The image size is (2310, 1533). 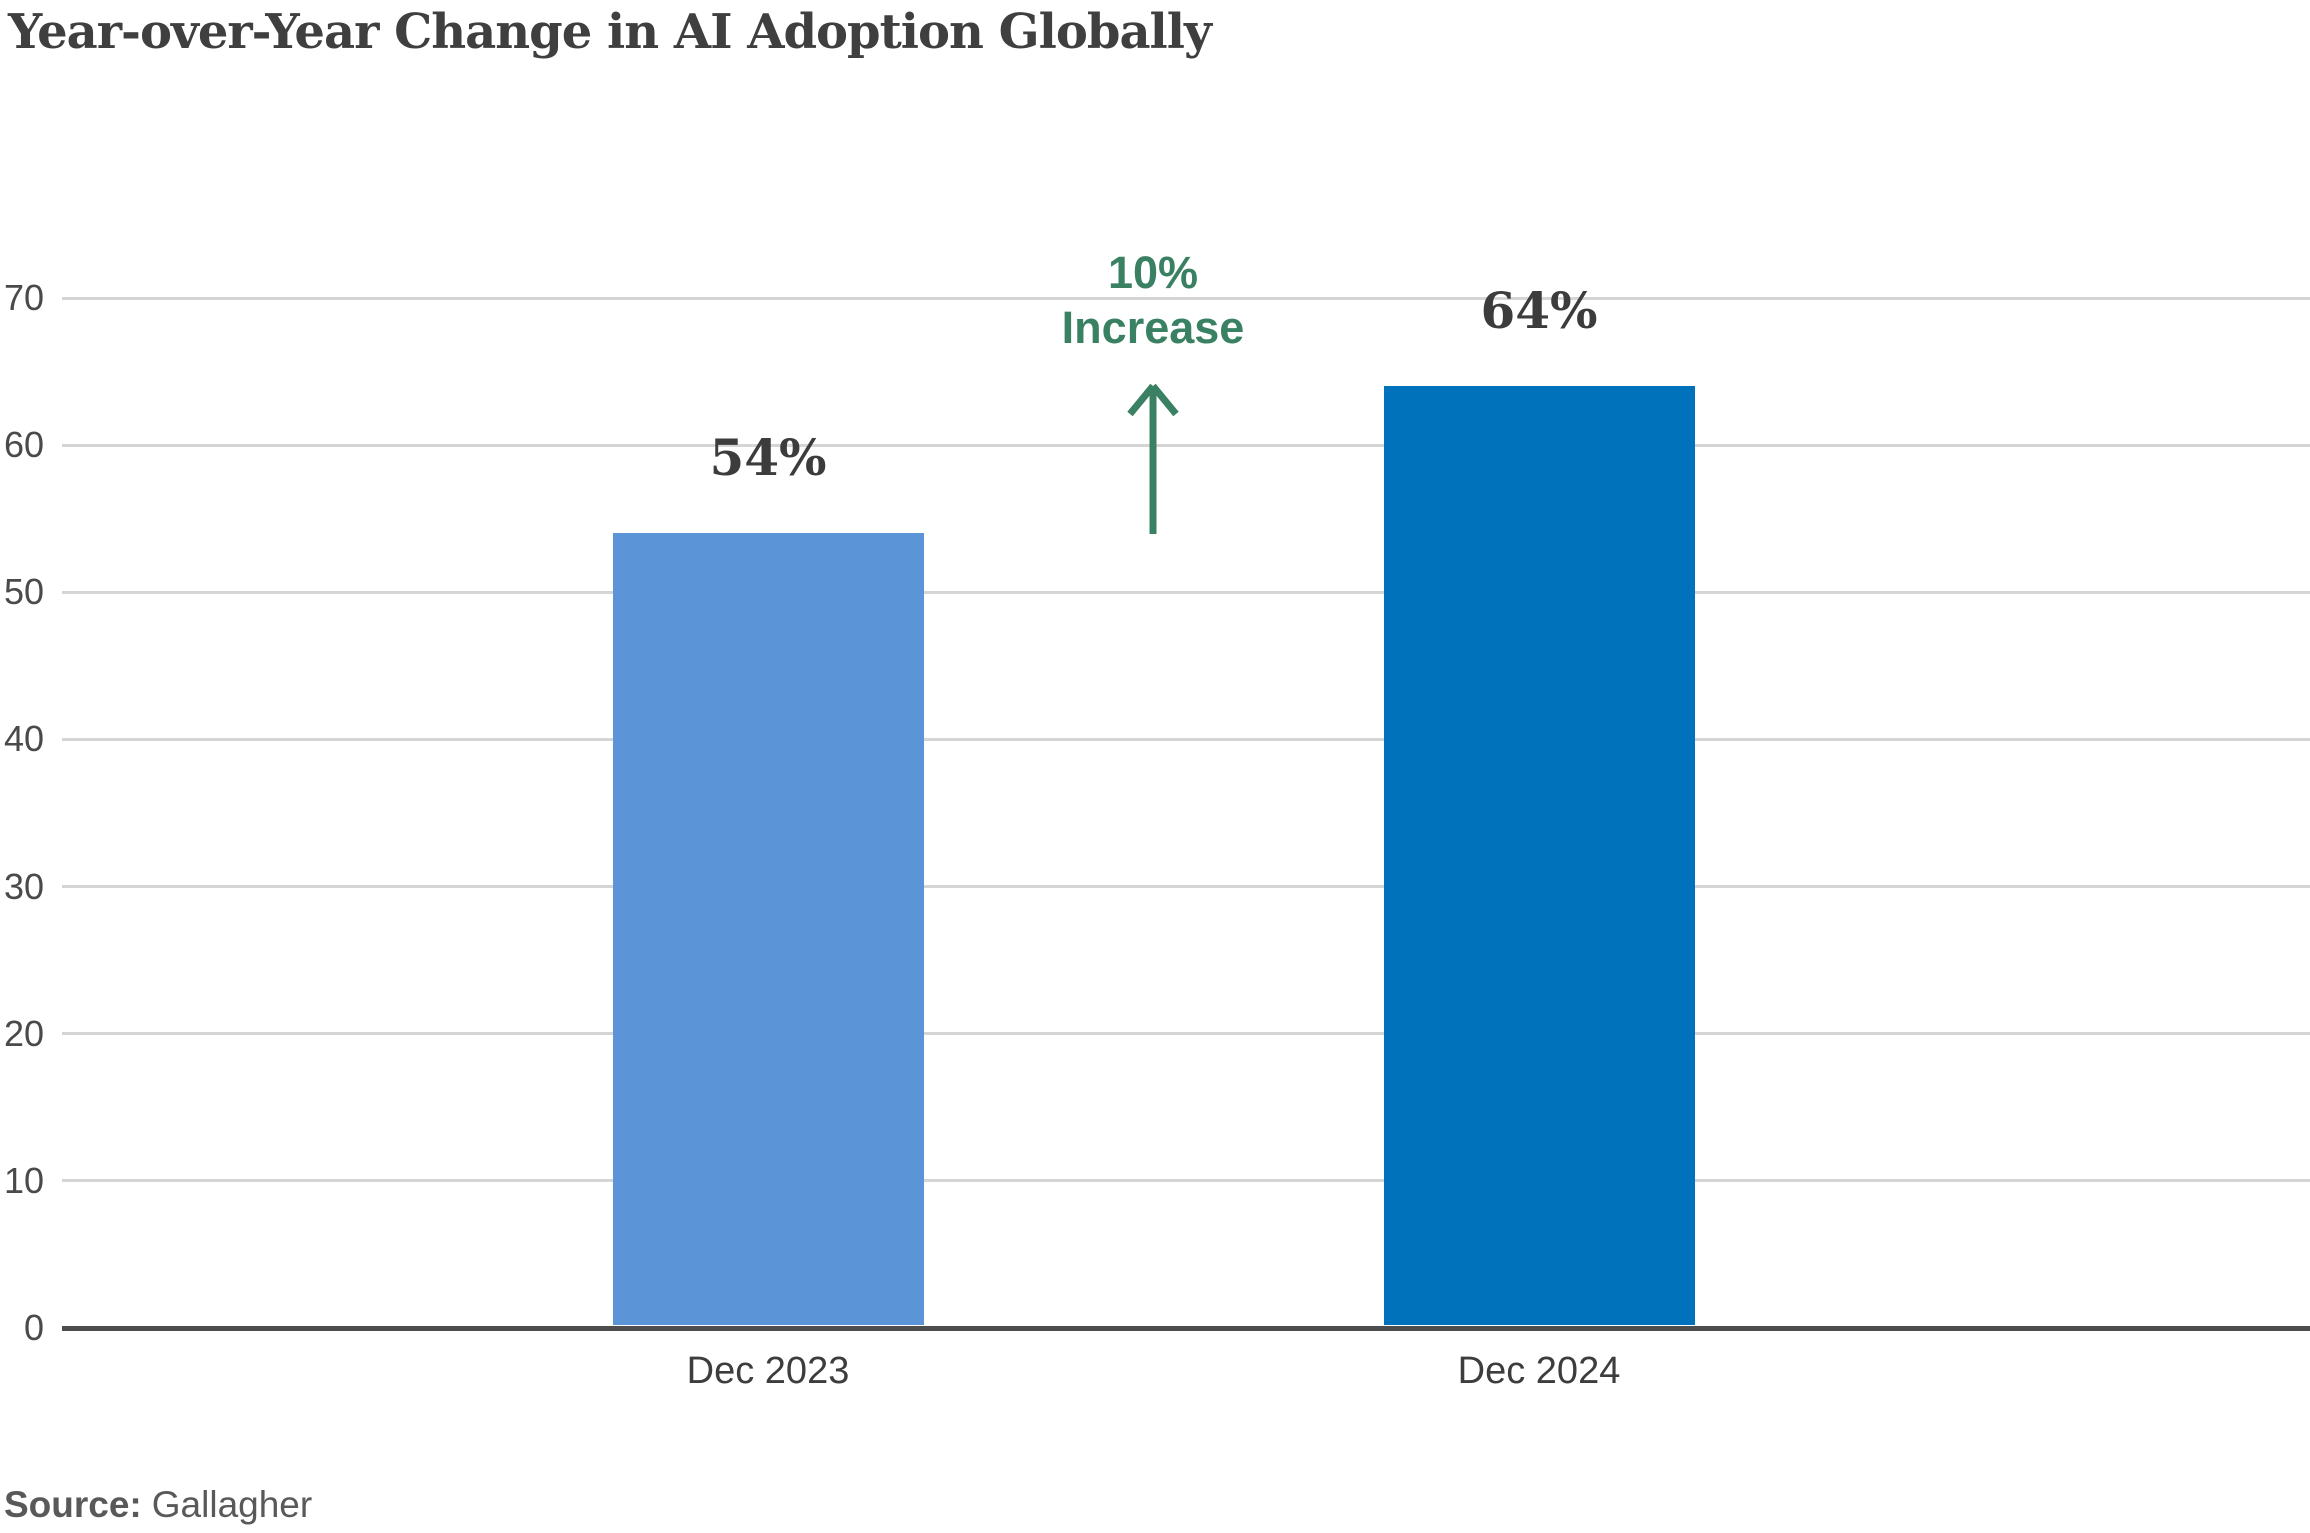 I want to click on source-name: Gallagher, so click(x=232, y=1504).